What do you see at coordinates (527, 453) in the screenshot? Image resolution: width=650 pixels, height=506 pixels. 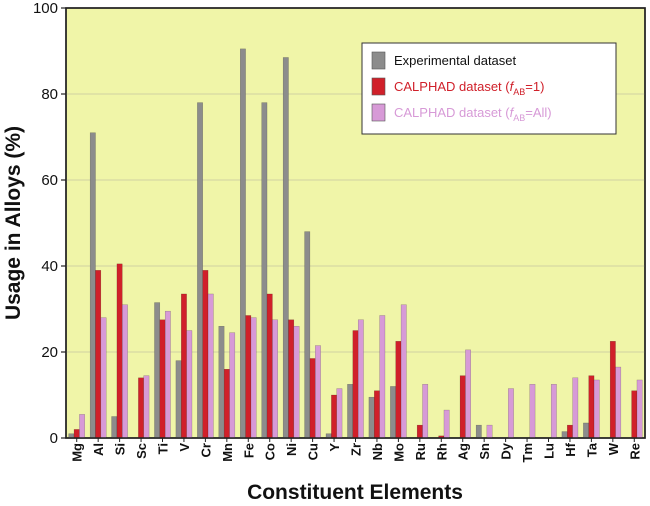 I see `x-tick-label: Tm` at bounding box center [527, 453].